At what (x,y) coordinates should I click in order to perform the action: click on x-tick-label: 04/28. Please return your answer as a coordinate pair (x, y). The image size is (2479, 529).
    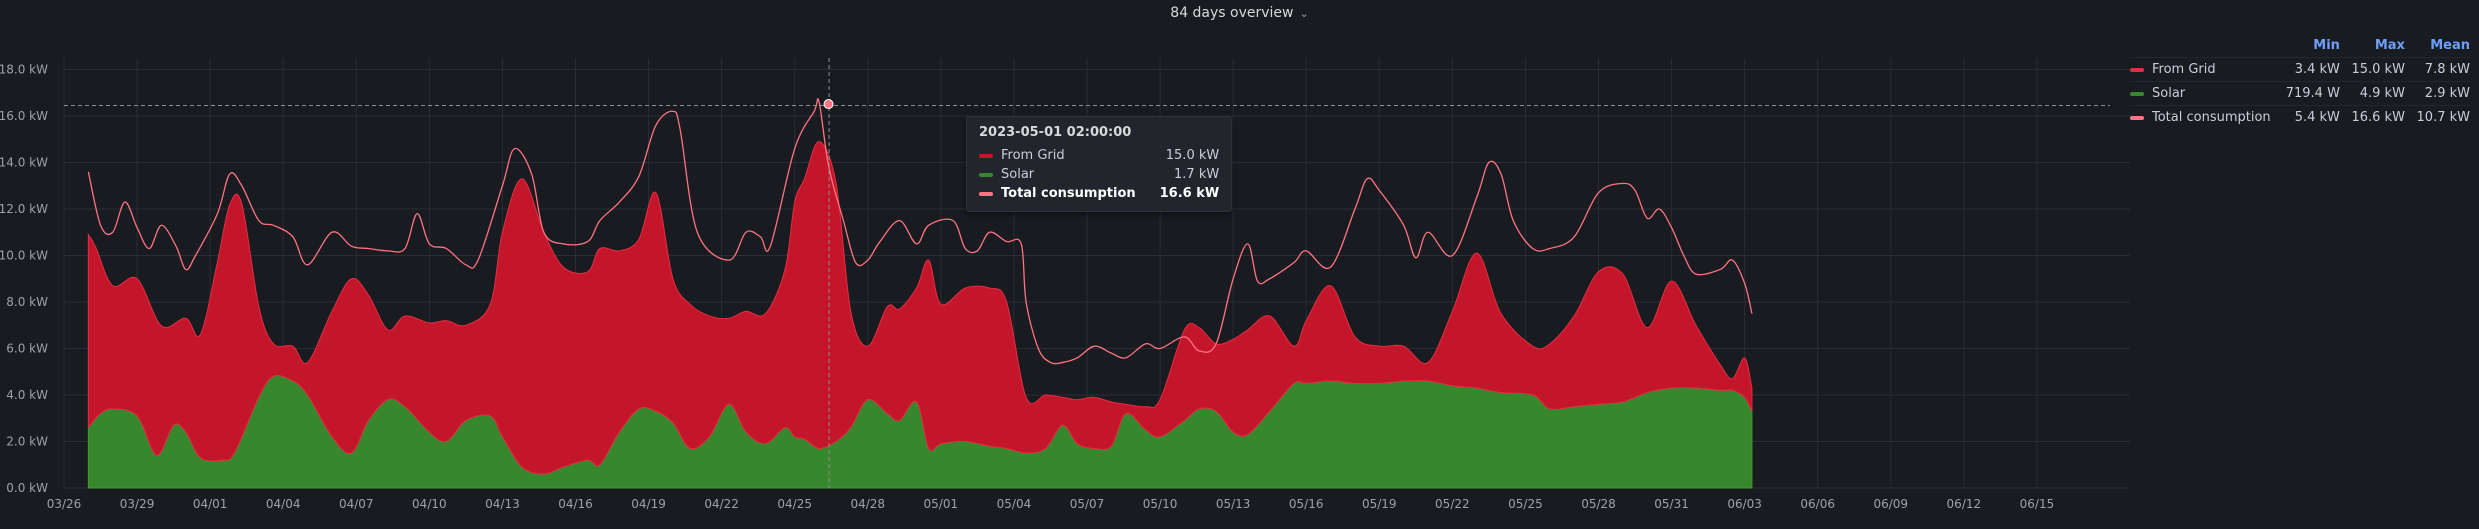
    Looking at the image, I should click on (867, 504).